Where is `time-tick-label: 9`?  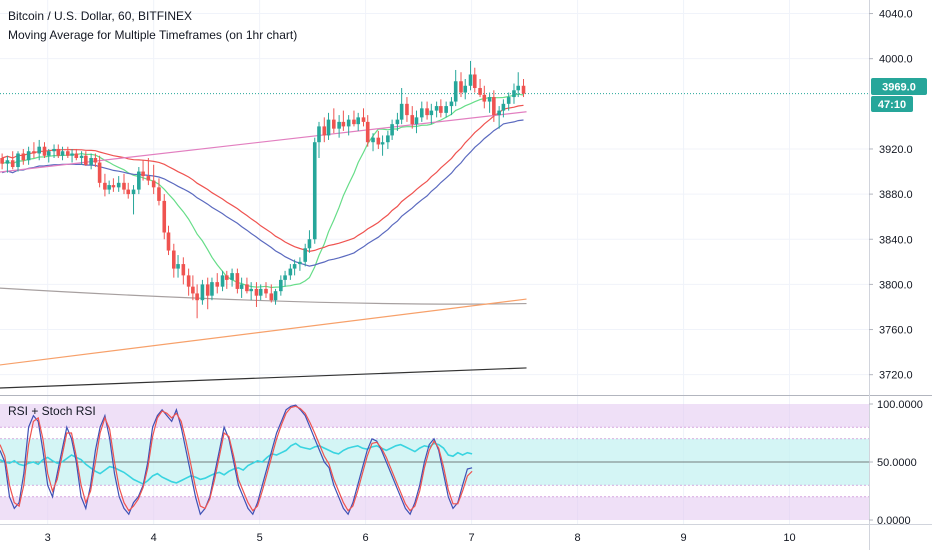
time-tick-label: 9 is located at coordinates (683, 538).